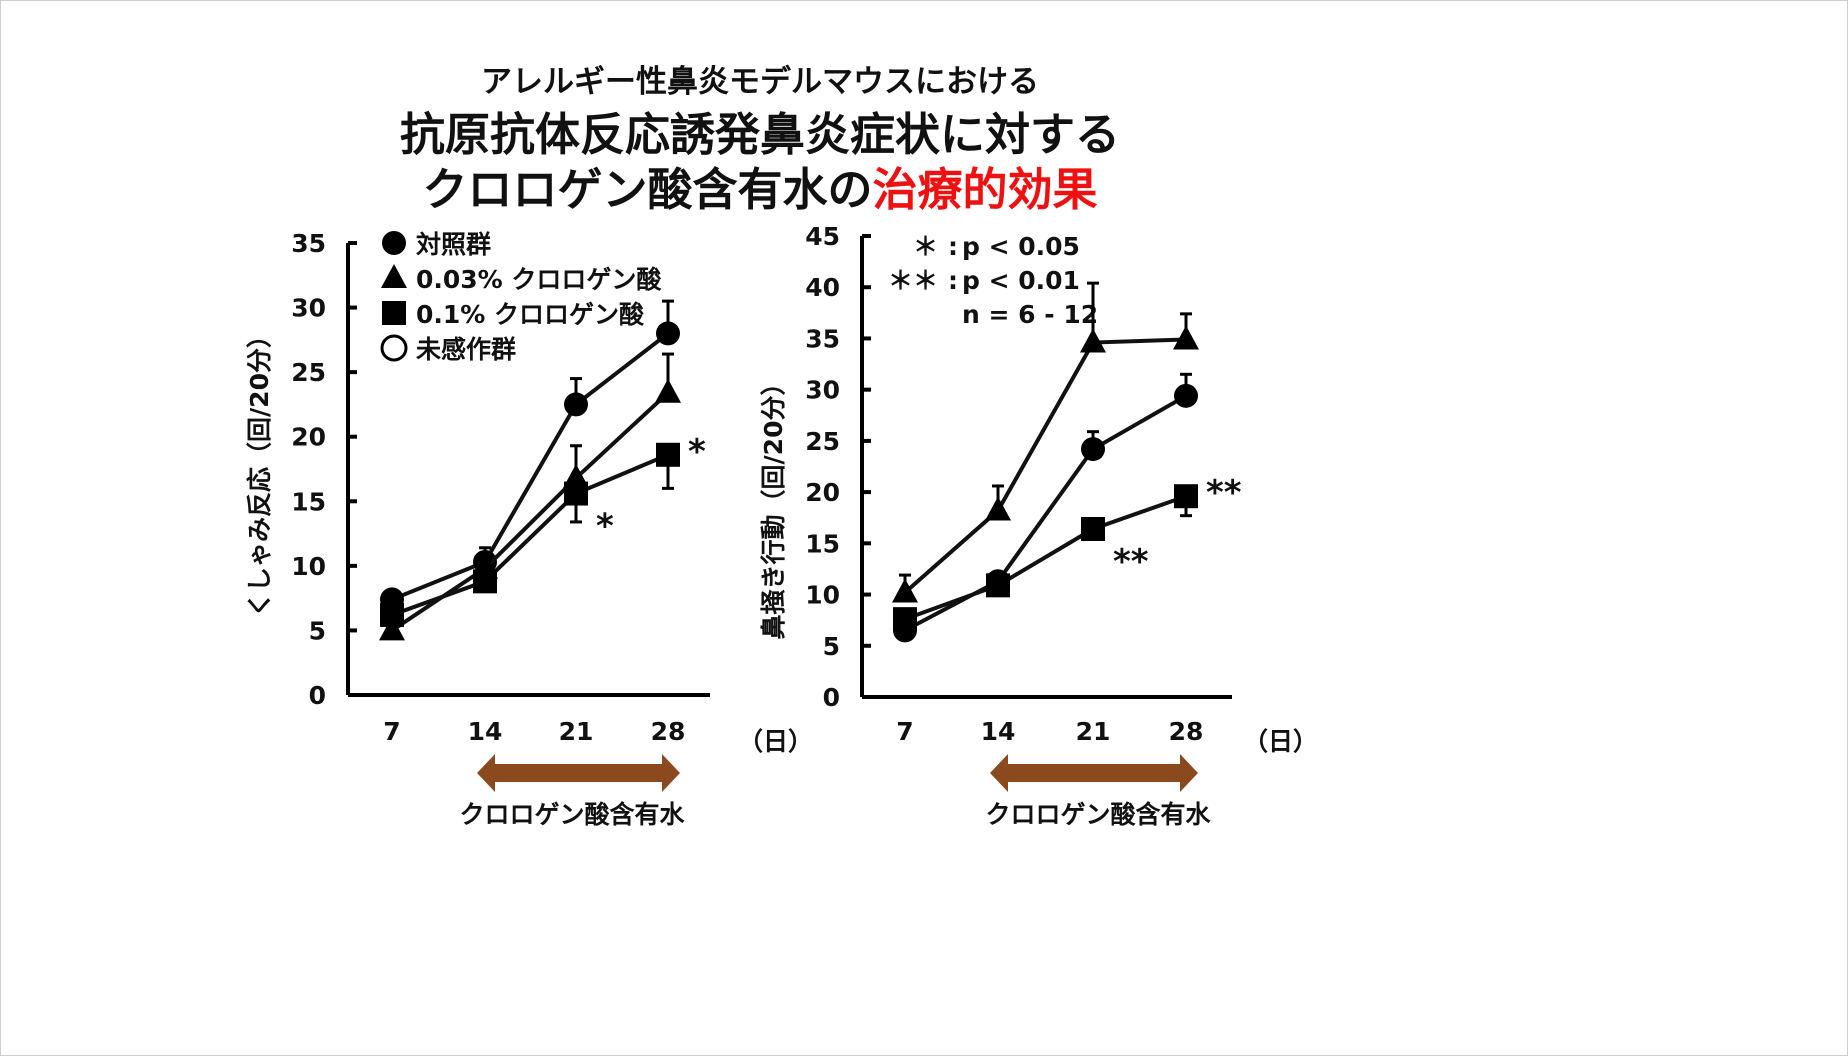 The image size is (1848, 1056). What do you see at coordinates (822, 236) in the screenshot?
I see `y-tick-label: 45` at bounding box center [822, 236].